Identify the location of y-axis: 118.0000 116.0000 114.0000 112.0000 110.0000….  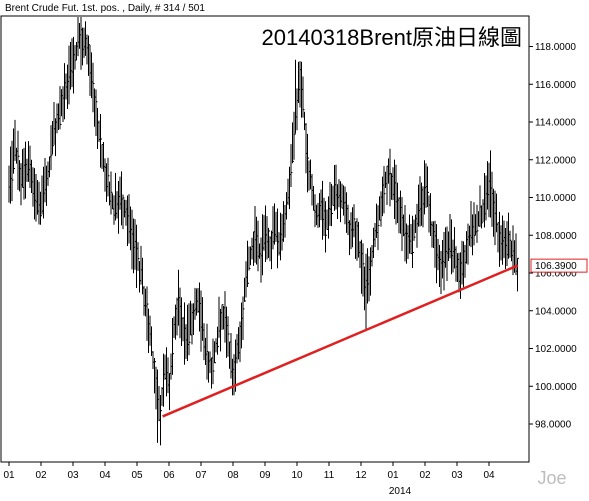
(553, 236).